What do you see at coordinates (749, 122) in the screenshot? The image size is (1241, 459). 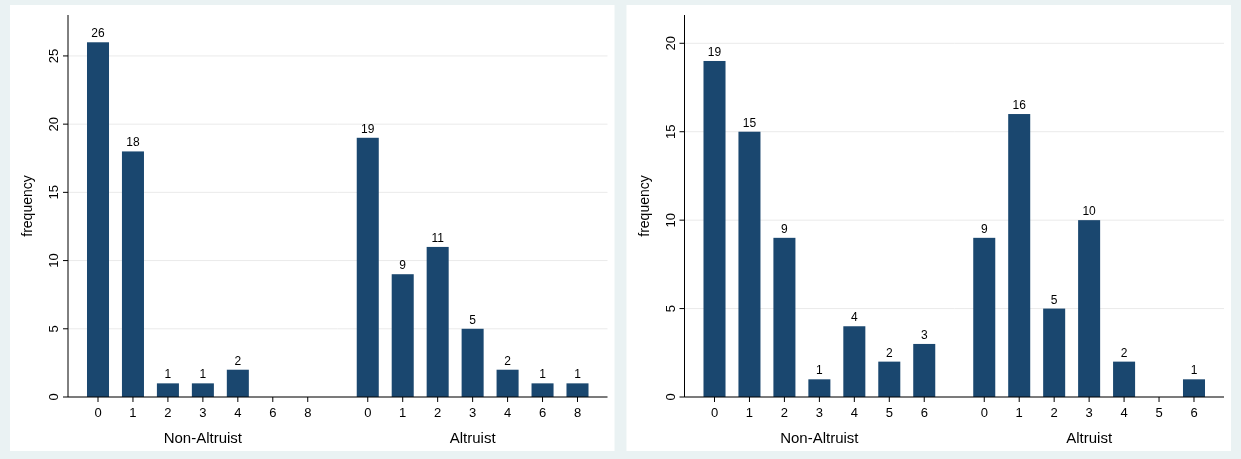 I see `data-label: 15` at bounding box center [749, 122].